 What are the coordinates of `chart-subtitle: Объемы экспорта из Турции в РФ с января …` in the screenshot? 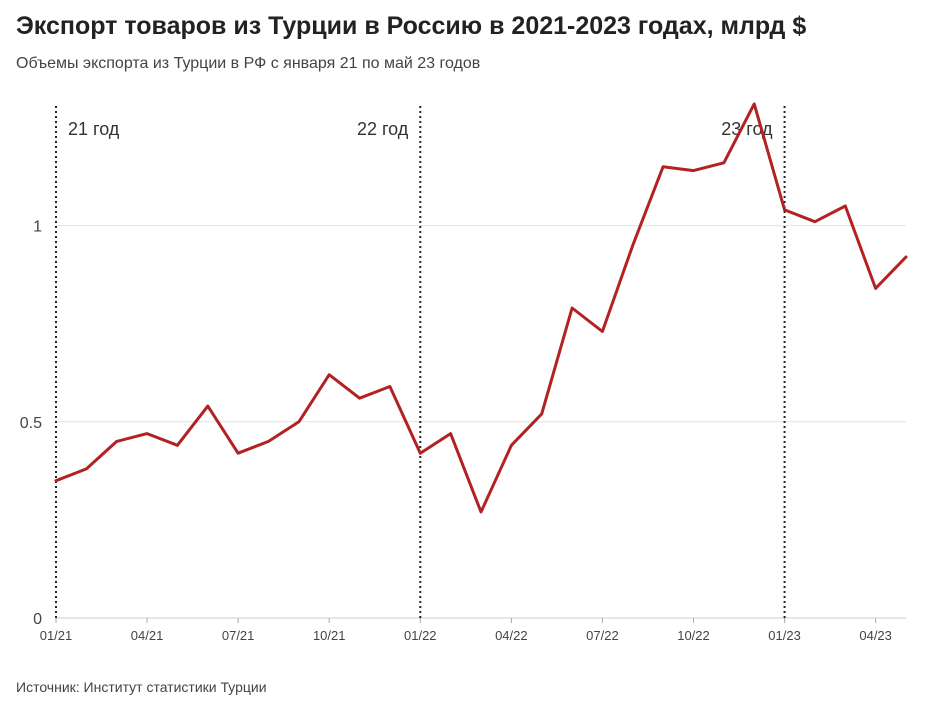 It's located at (248, 63).